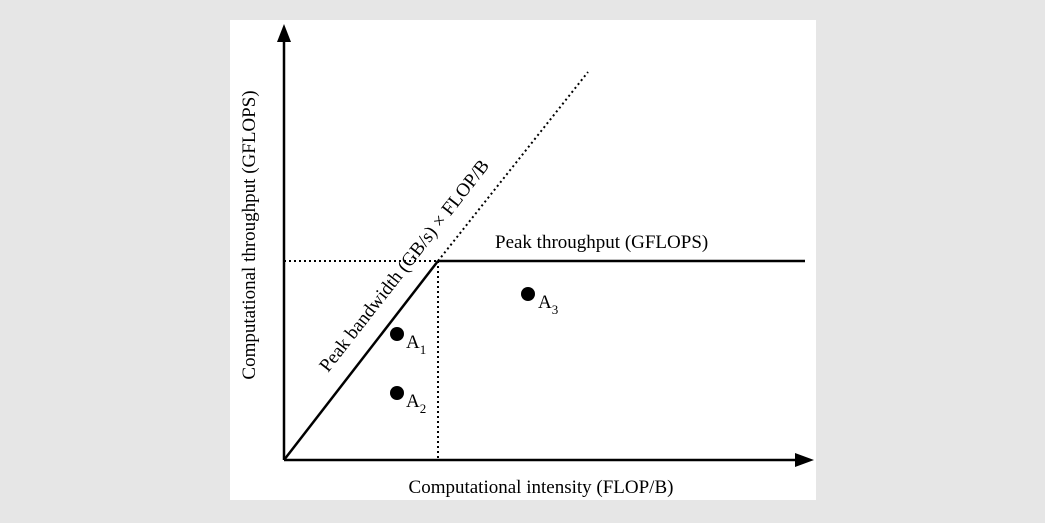 Image resolution: width=1045 pixels, height=523 pixels. Describe the element at coordinates (397, 393) in the screenshot. I see `point-a2-marker` at that location.